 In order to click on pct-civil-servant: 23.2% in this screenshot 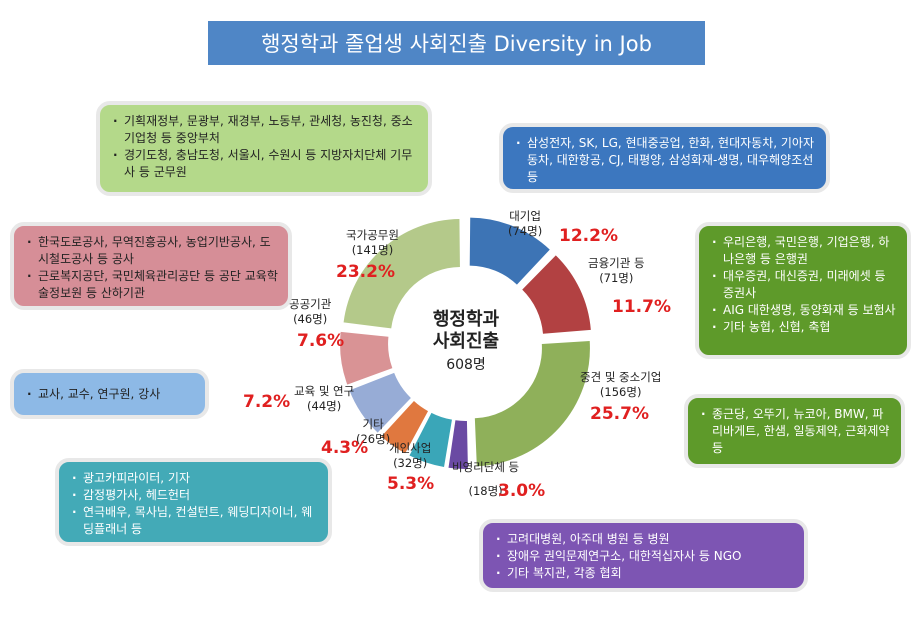, I will do `click(365, 272)`.